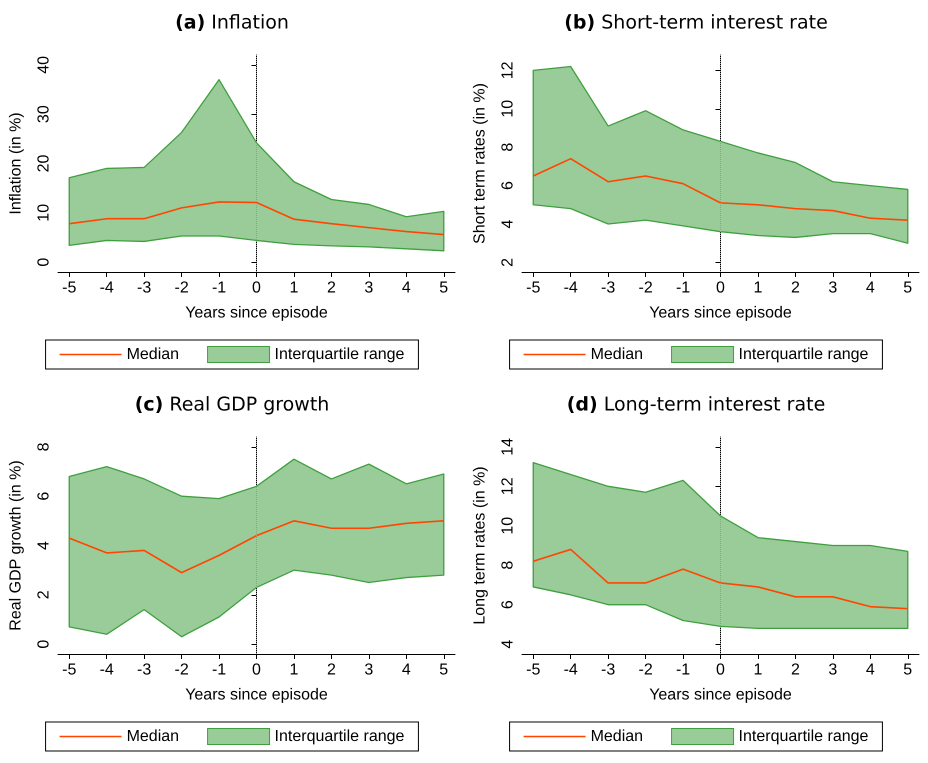  What do you see at coordinates (508, 446) in the screenshot?
I see `y-tick-label: 14` at bounding box center [508, 446].